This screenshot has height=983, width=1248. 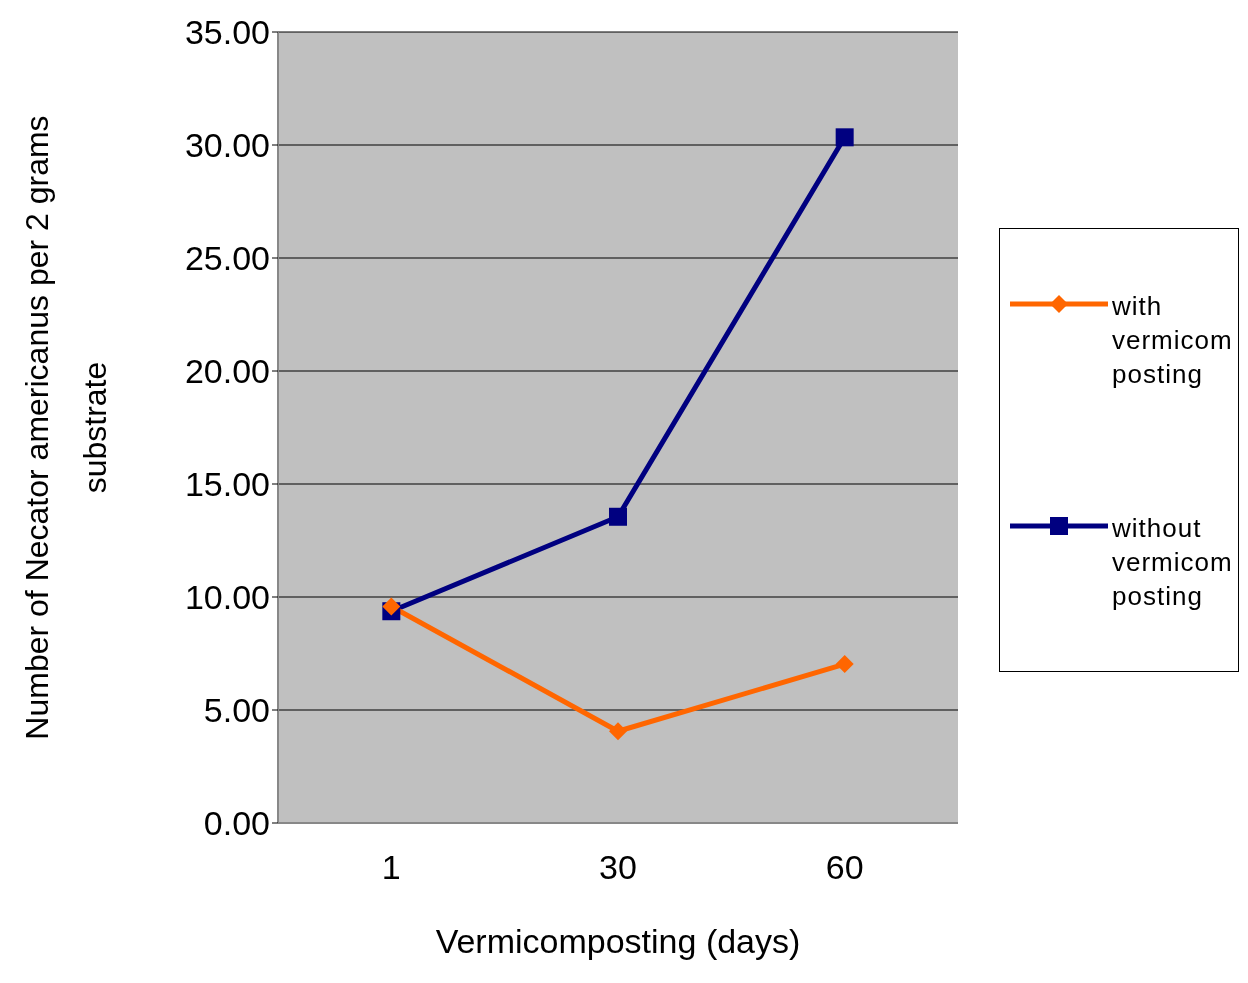 What do you see at coordinates (227, 597) in the screenshot?
I see `y-tick-label: 10.00` at bounding box center [227, 597].